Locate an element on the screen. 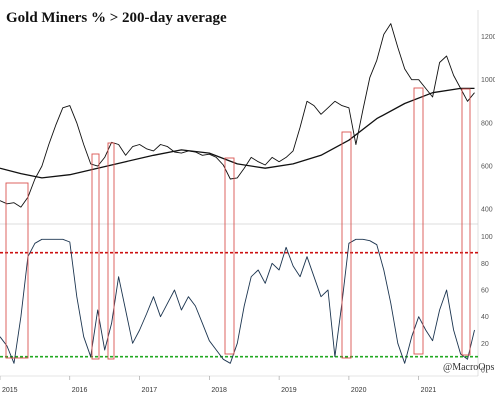 Image resolution: width=495 pixels, height=400 pixels. x-tick-label: 2021 is located at coordinates (429, 390).